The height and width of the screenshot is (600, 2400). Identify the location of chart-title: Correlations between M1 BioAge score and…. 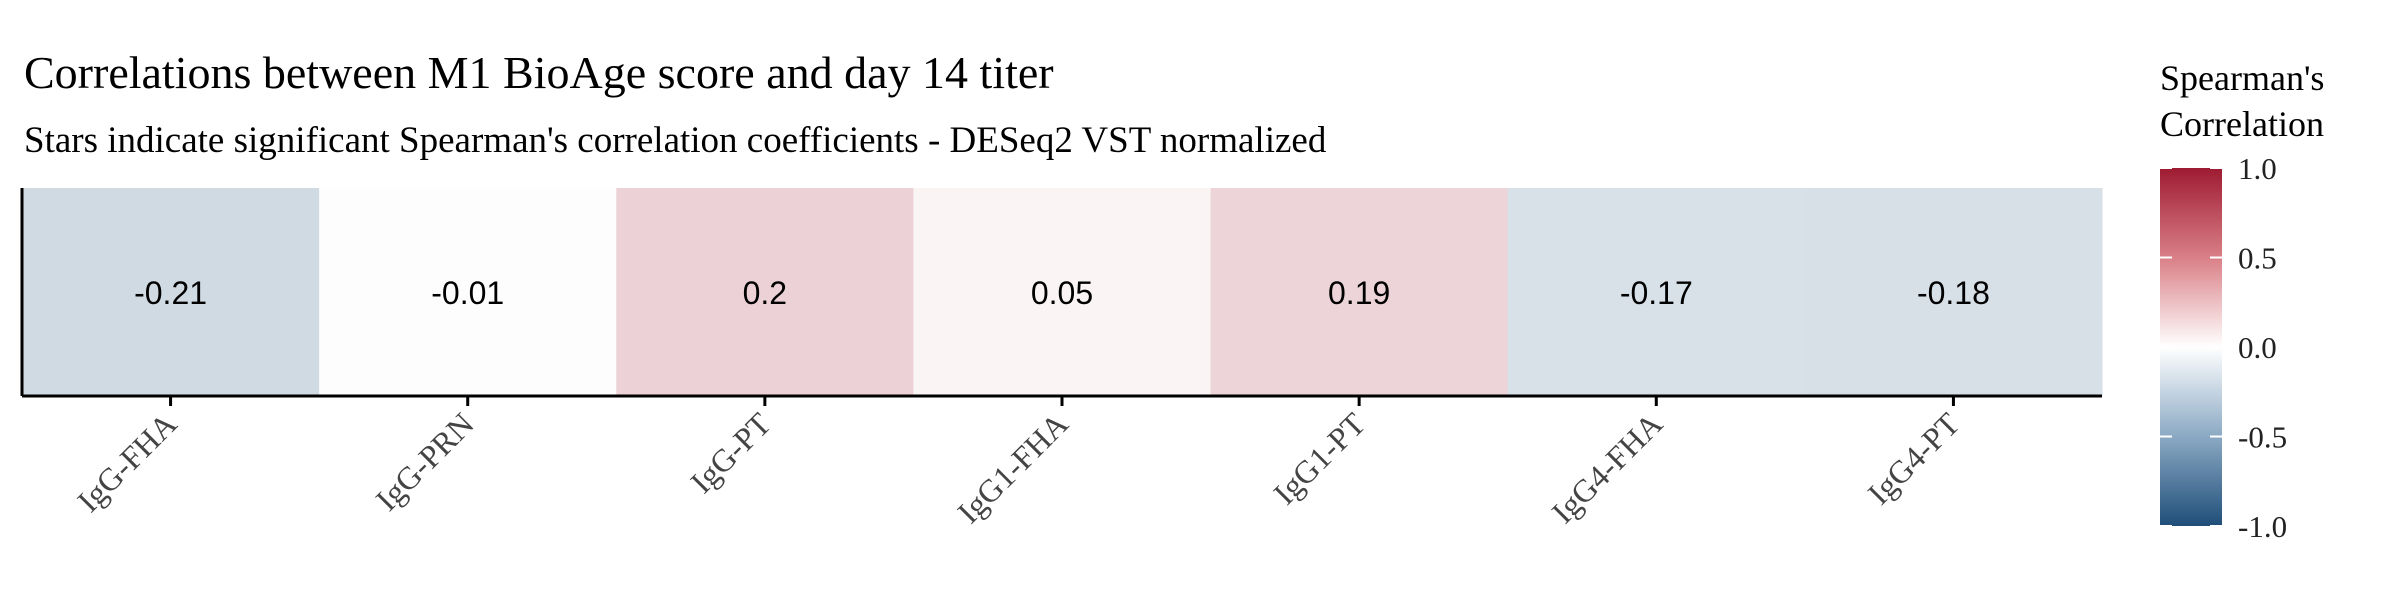
(539, 72).